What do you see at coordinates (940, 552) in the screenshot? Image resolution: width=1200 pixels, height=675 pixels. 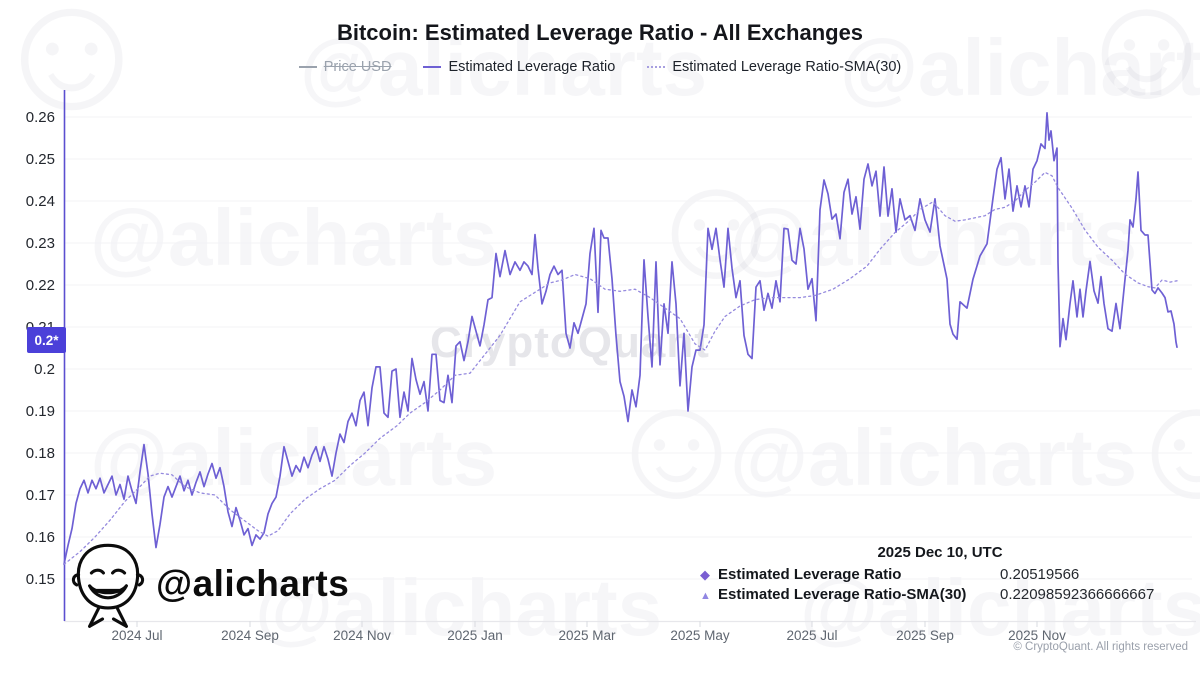 I see `tooltip-date: 2025 Dec 10, UTC` at bounding box center [940, 552].